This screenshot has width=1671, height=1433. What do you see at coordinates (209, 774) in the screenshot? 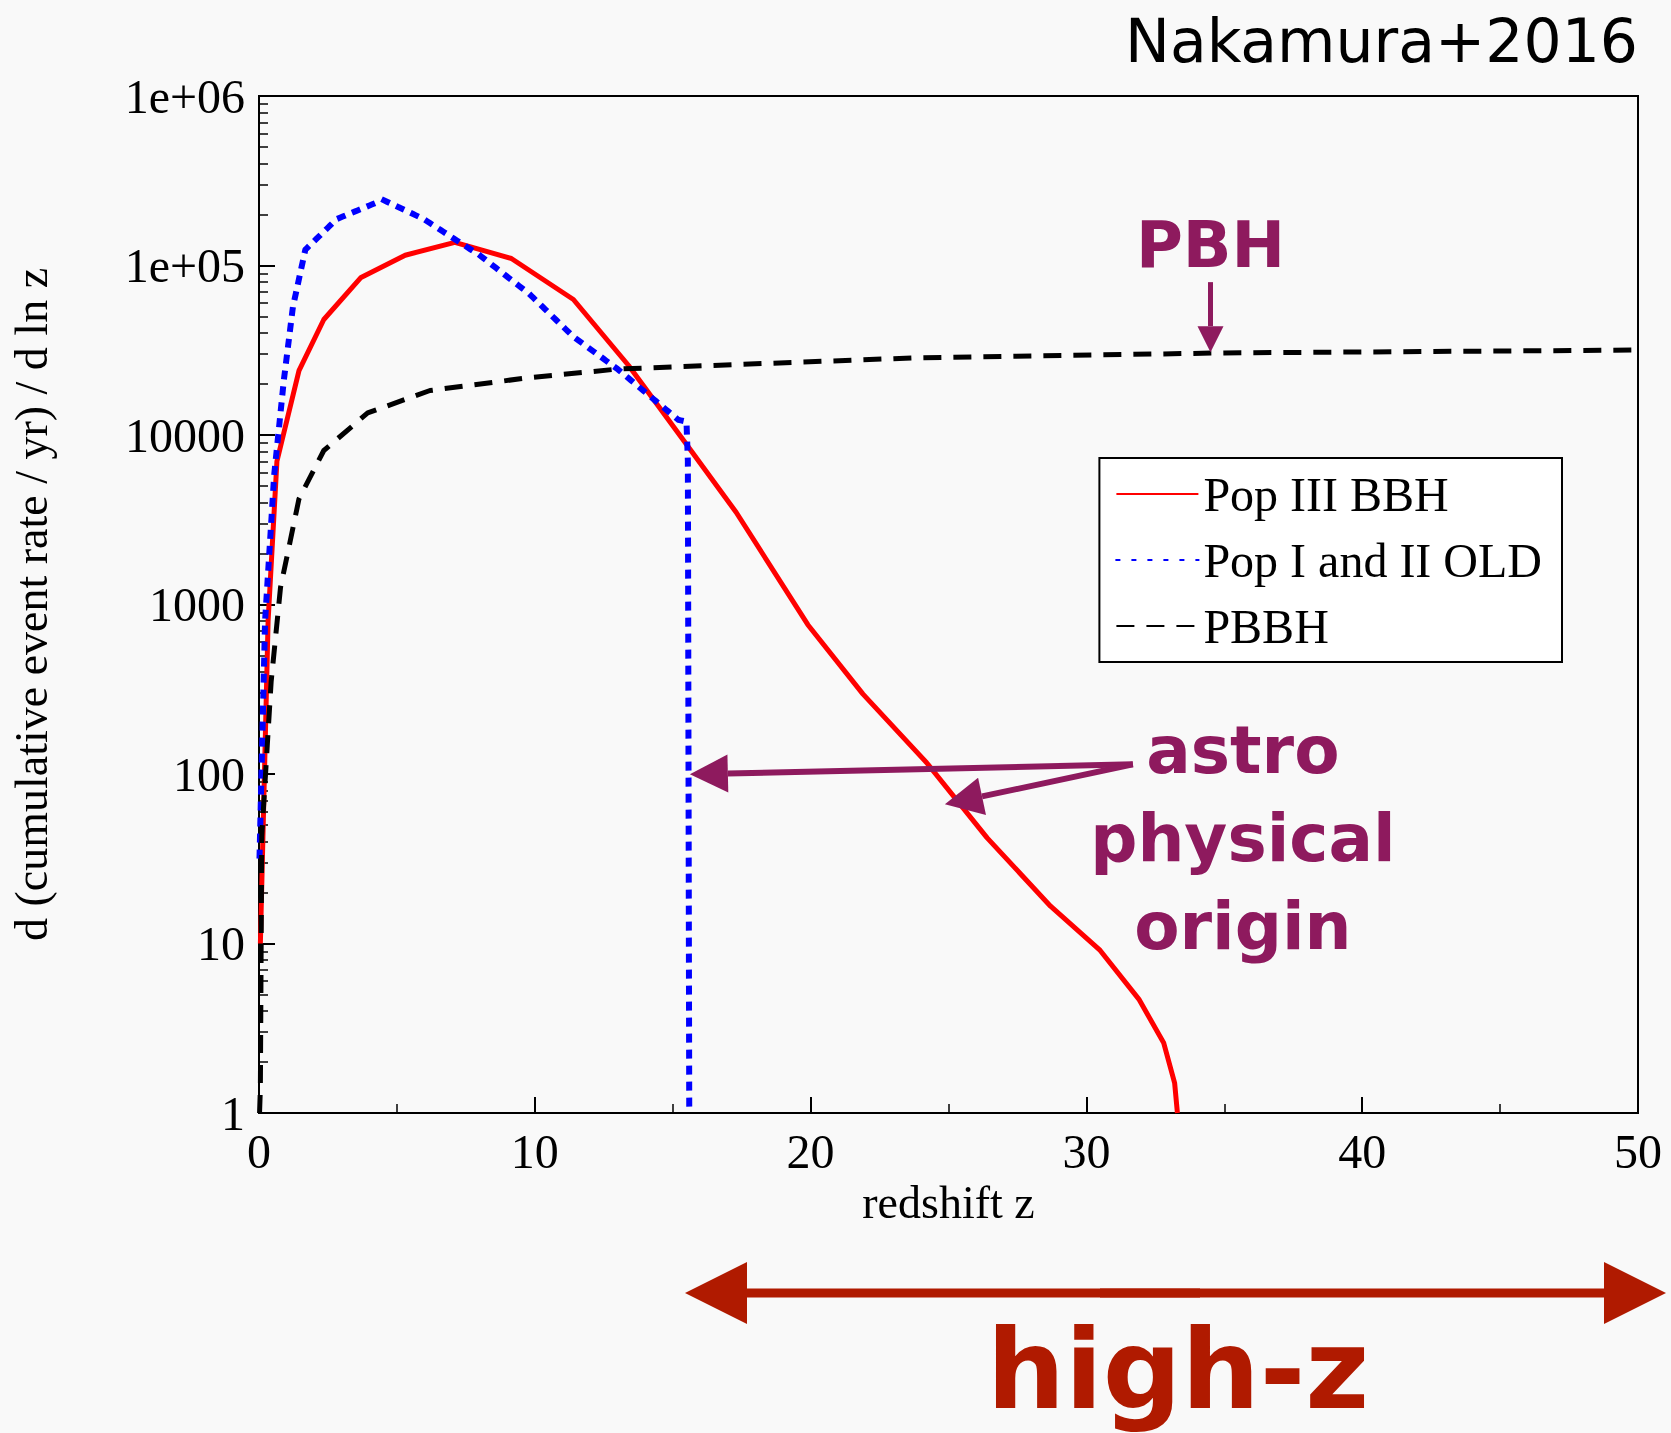
I see `y-tick-label: 100` at bounding box center [209, 774].